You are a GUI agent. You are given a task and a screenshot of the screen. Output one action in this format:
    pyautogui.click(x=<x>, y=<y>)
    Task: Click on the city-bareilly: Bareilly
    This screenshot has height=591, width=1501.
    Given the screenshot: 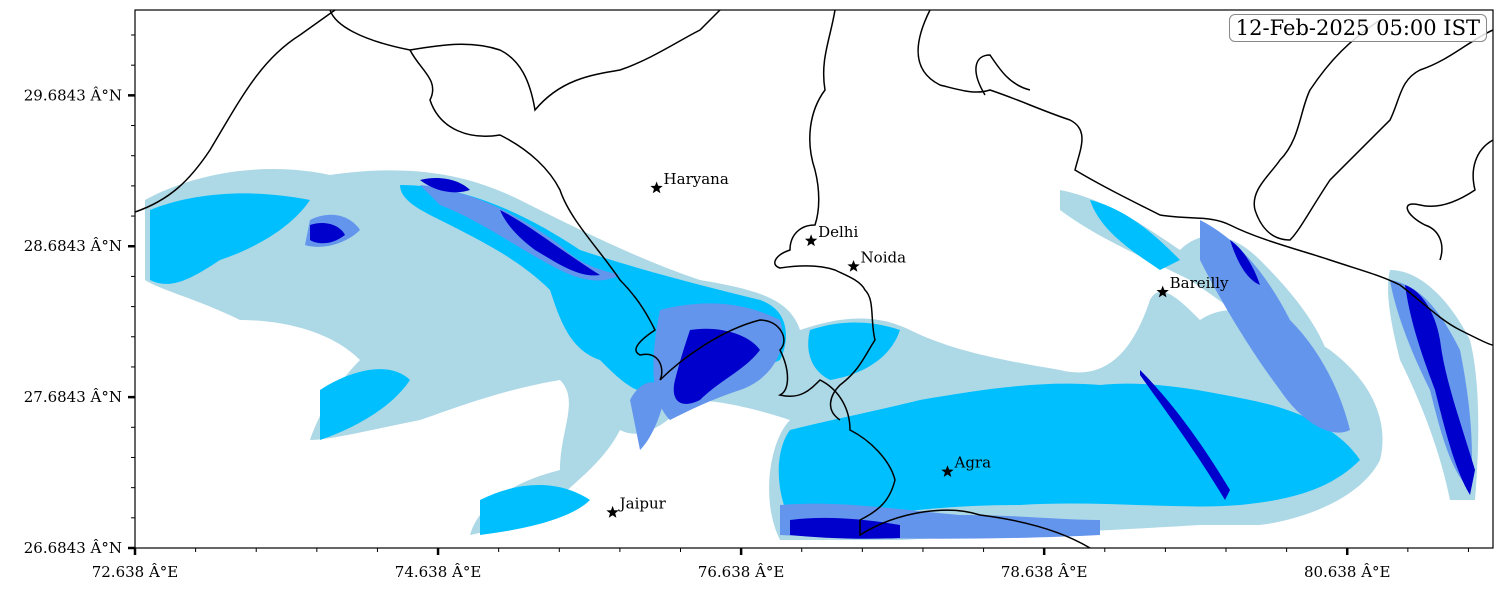 What is the action you would take?
    pyautogui.click(x=1192, y=286)
    